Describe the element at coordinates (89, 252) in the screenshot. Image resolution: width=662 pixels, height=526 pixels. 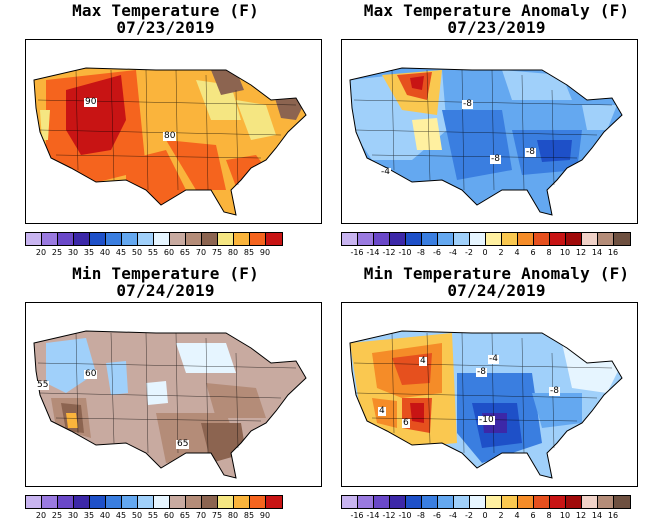
I see `colorbar-label: 35` at that location.